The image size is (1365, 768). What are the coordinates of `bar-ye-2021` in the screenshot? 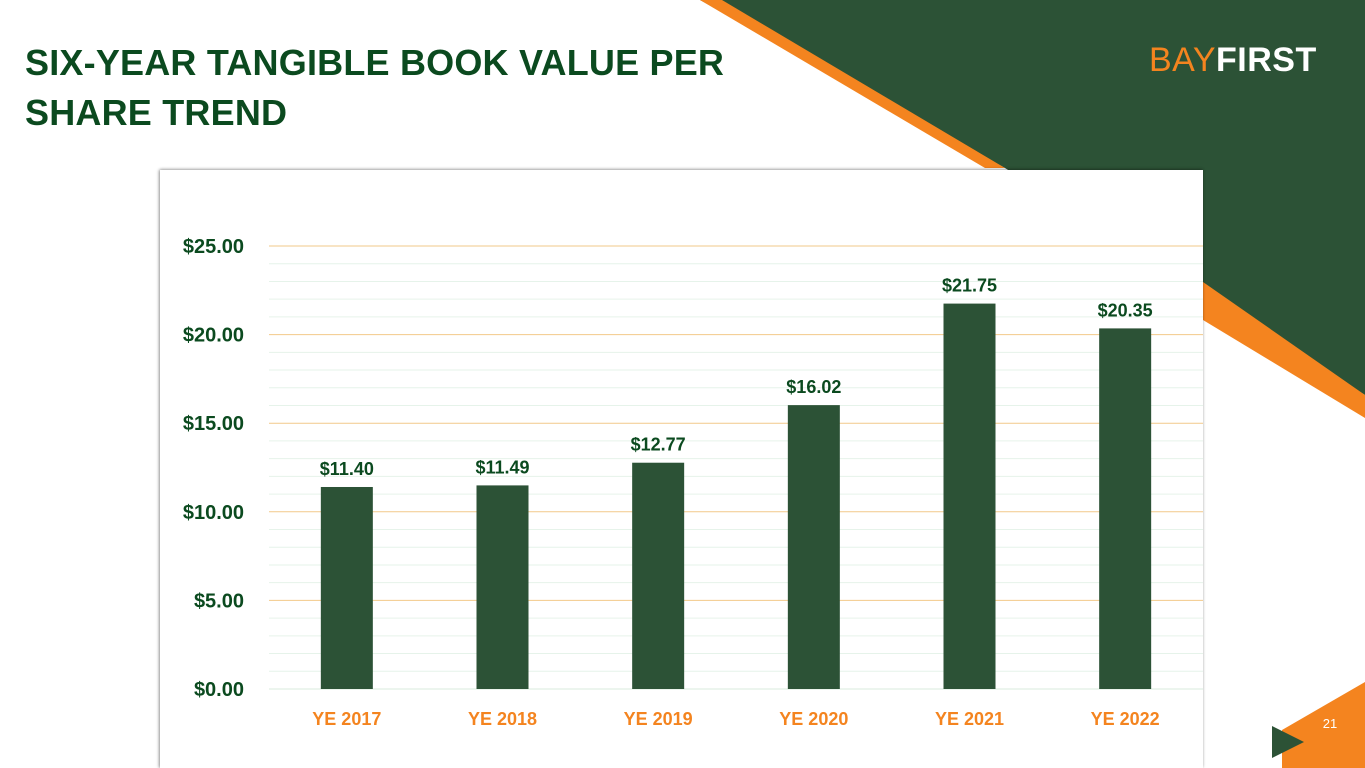 It's located at (969, 496).